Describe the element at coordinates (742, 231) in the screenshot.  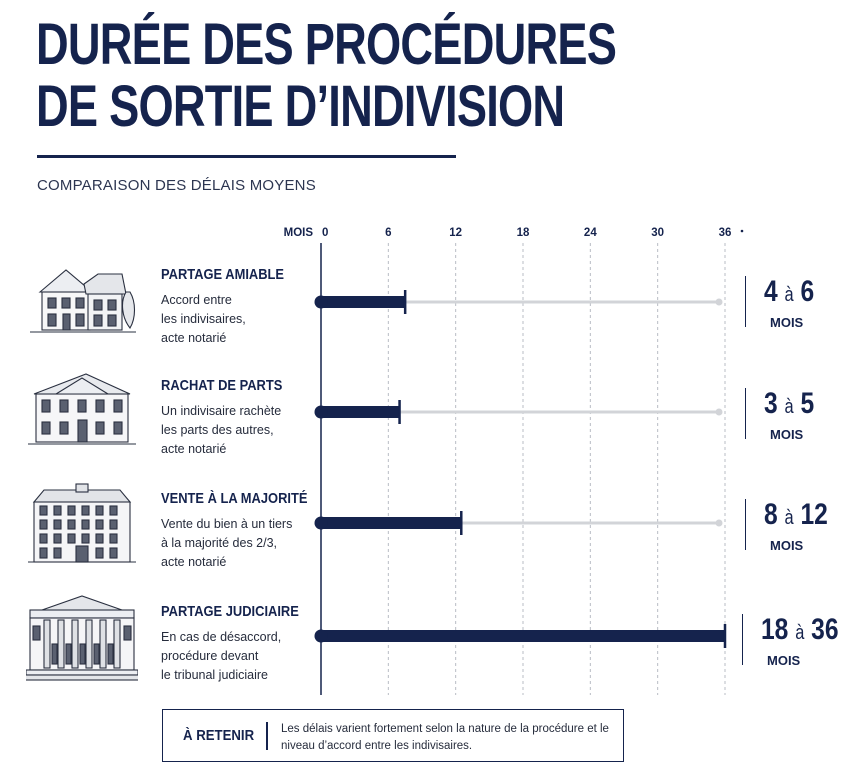
I see `axis-end-dot` at that location.